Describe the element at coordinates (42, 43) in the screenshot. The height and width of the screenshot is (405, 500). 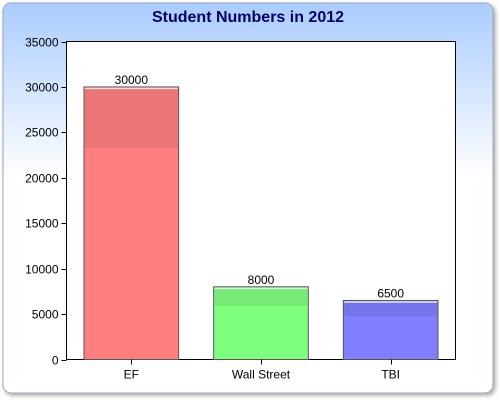
I see `y-tick-label: 35000` at that location.